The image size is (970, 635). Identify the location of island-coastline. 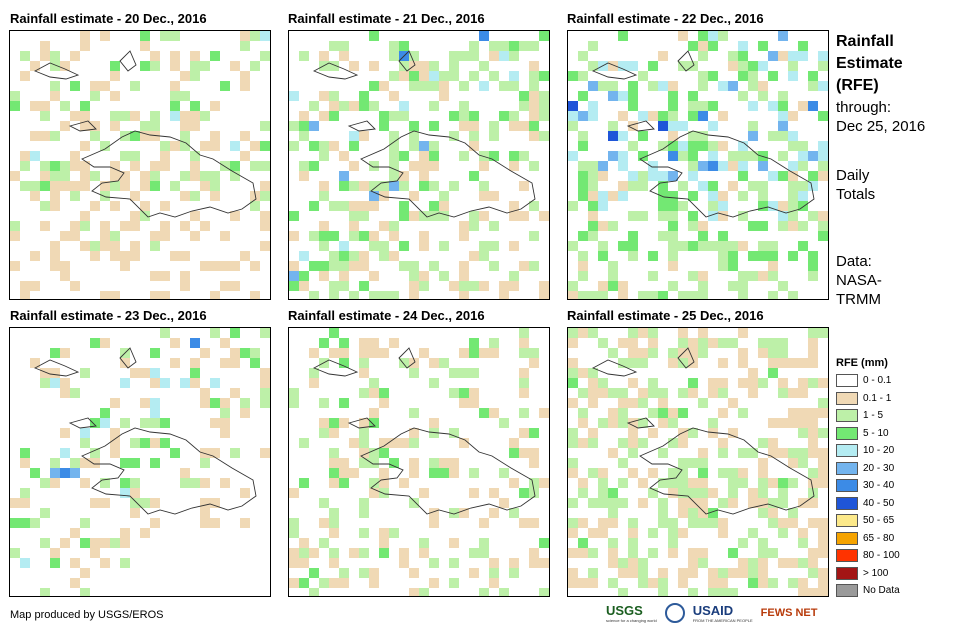
(686, 61).